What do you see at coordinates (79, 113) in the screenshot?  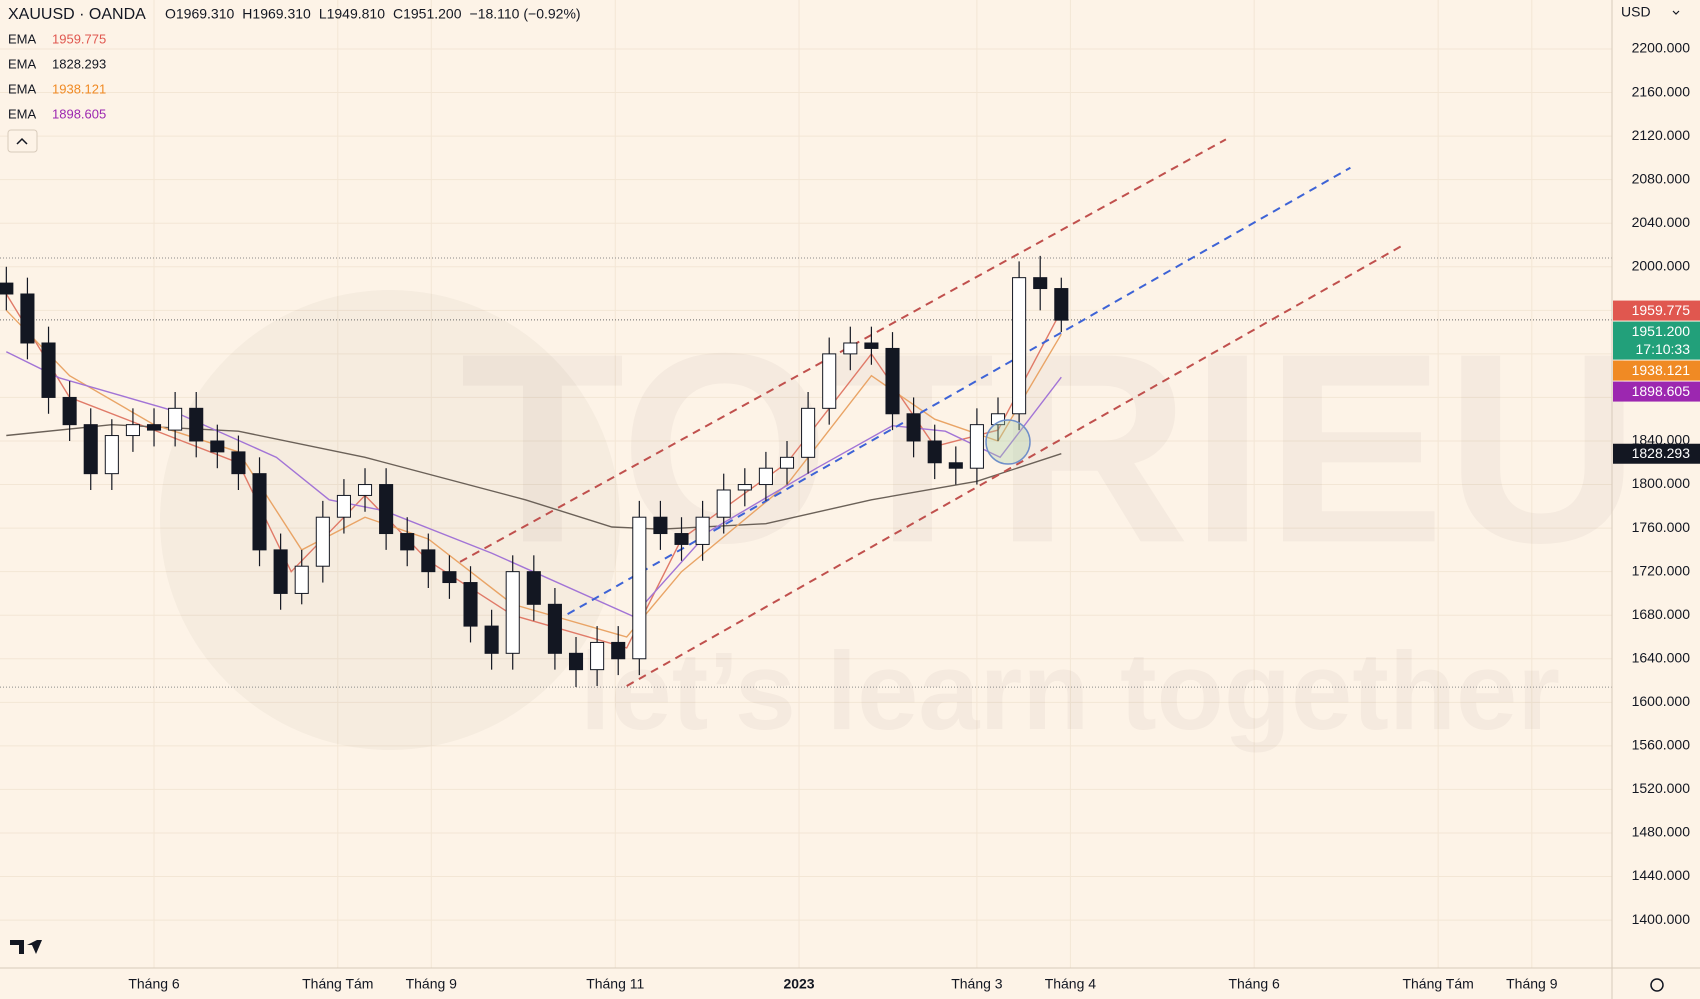 I see `legend-value: 1898.605` at bounding box center [79, 113].